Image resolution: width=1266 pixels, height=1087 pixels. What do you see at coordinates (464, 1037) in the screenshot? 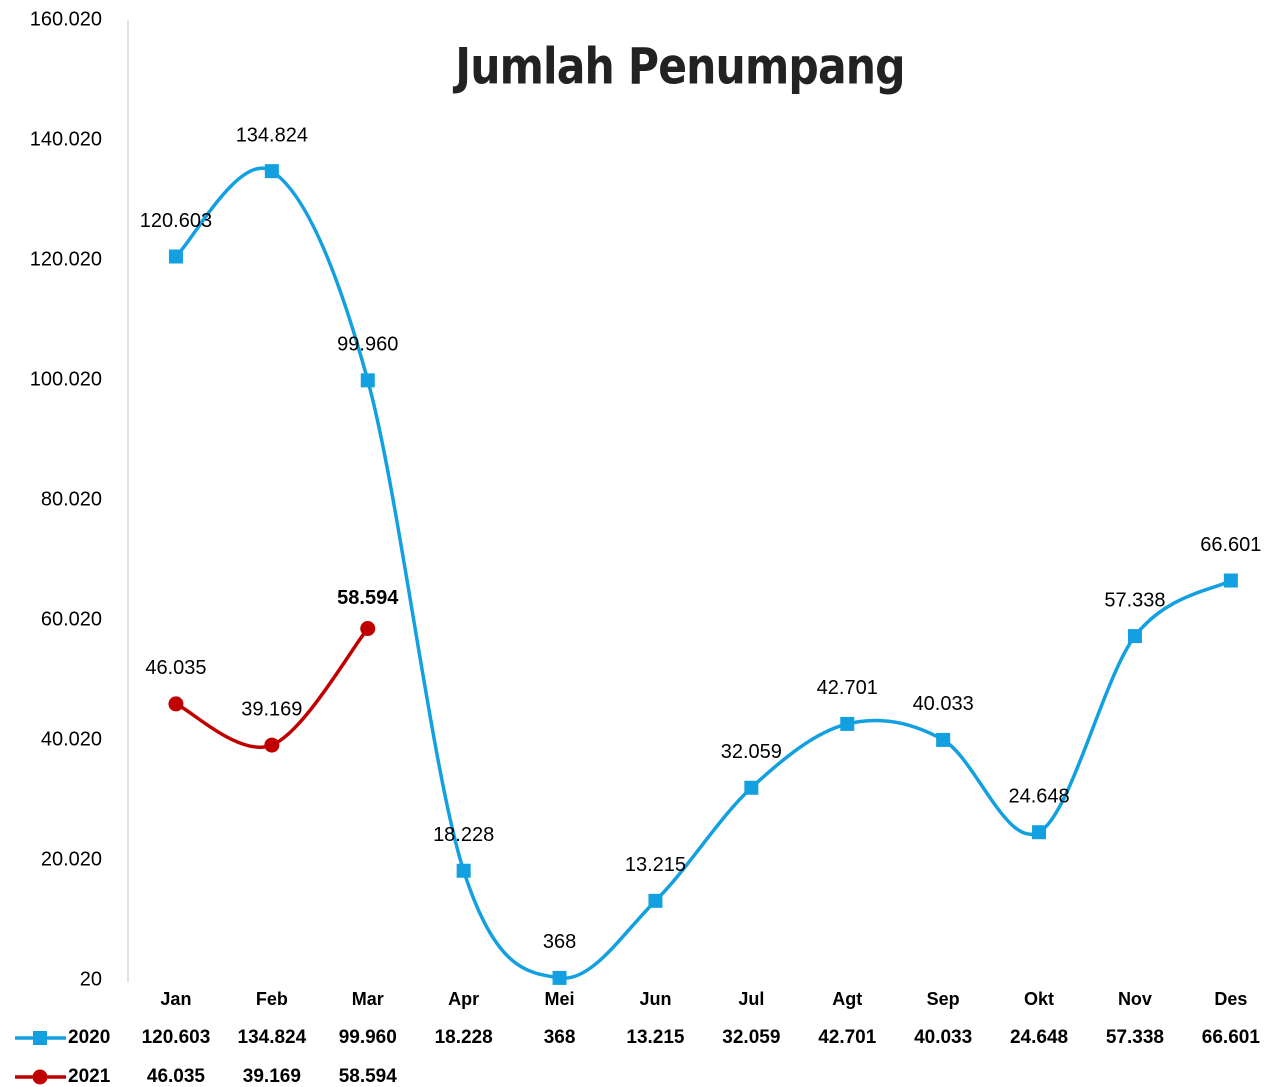
I see `table-value: 18.228` at bounding box center [464, 1037].